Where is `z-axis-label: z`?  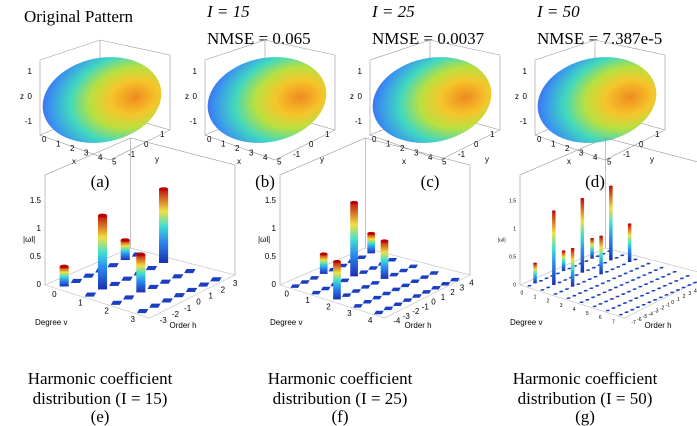 z-axis-label: z is located at coordinates (22, 96).